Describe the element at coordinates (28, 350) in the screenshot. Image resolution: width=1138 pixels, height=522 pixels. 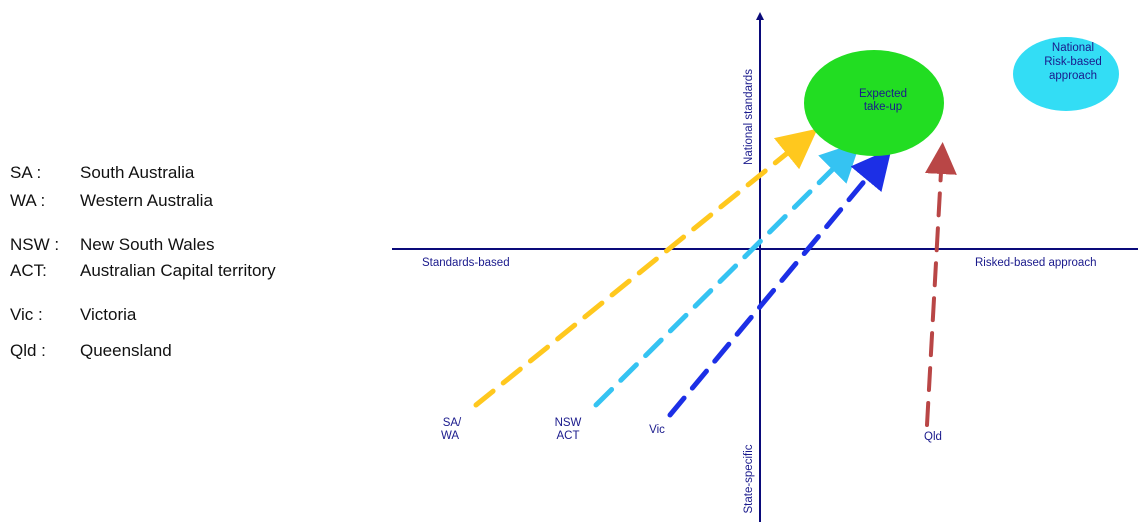
I see `legend-abbr: Qld :` at that location.